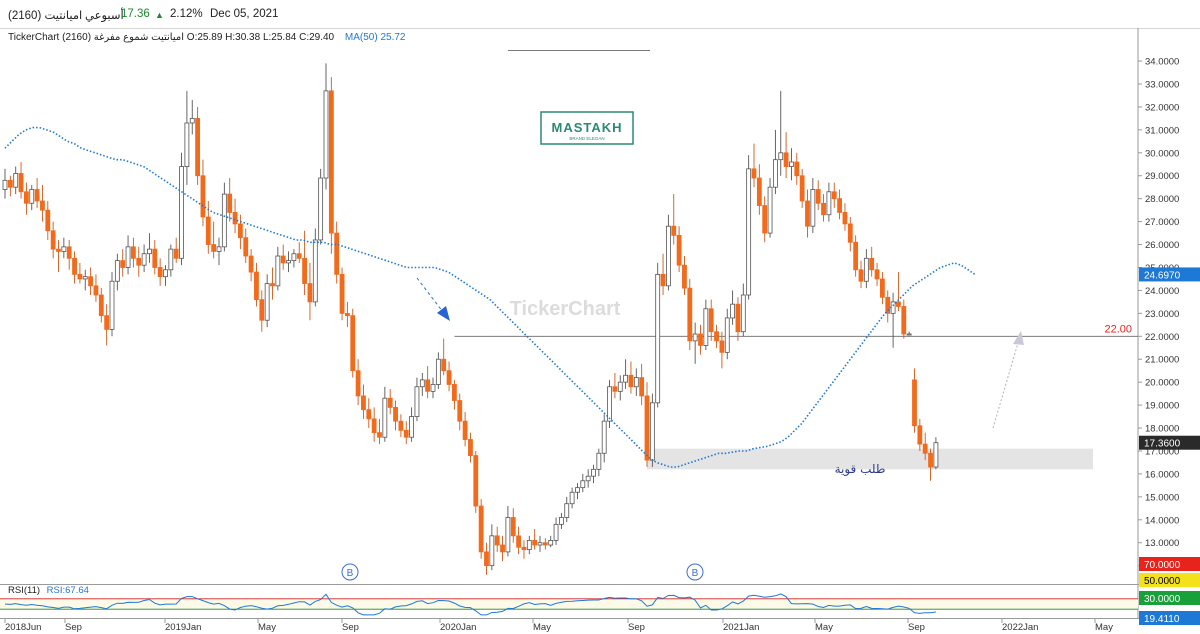 The image size is (1200, 634). I want to click on x-tick-label: 2021Jan, so click(741, 627).